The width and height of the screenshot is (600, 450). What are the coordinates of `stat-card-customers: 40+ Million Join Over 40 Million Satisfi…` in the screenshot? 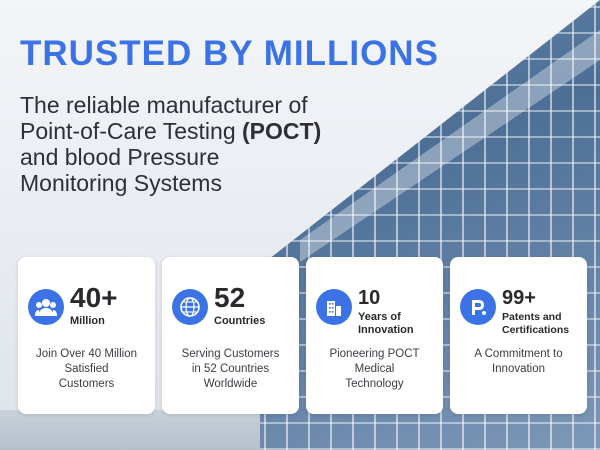 It's located at (86, 335).